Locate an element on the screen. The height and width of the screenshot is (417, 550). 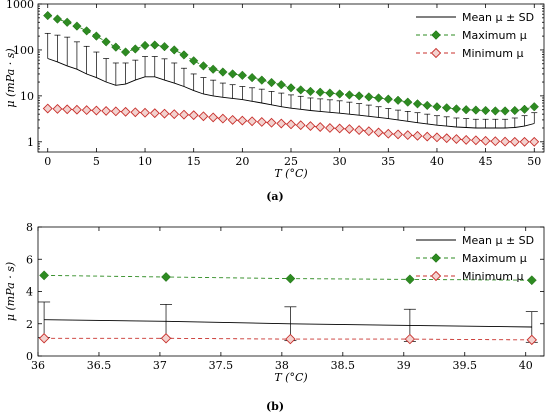
panel-b-series-maximum is located at coordinates (288, 278).